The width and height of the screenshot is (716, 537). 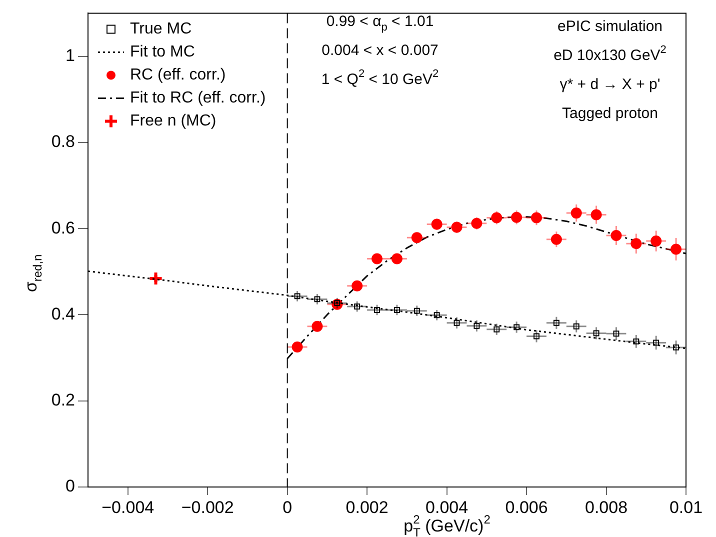 What do you see at coordinates (610, 27) in the screenshot?
I see `annotation: ePIC simulation` at bounding box center [610, 27].